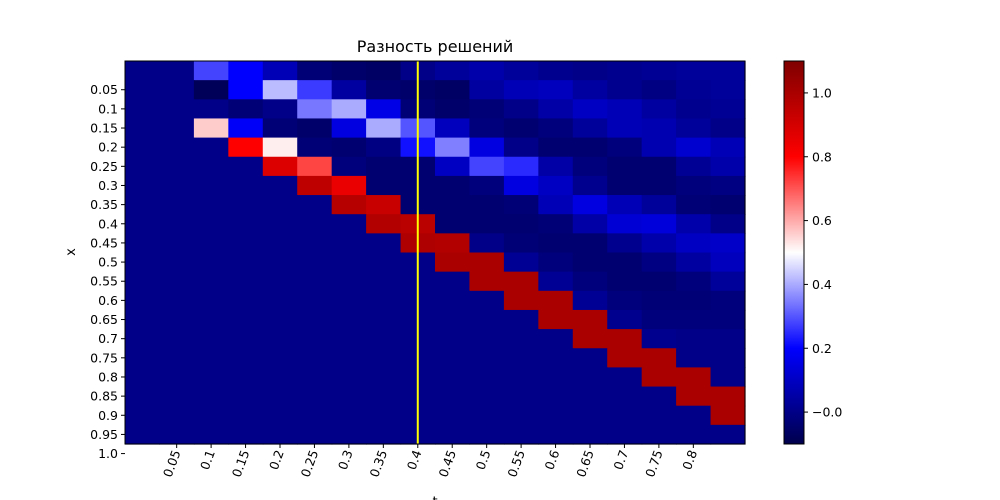 The width and height of the screenshot is (1000, 500). Describe the element at coordinates (379, 463) in the screenshot. I see `x-tick-label: 0.35` at that location.